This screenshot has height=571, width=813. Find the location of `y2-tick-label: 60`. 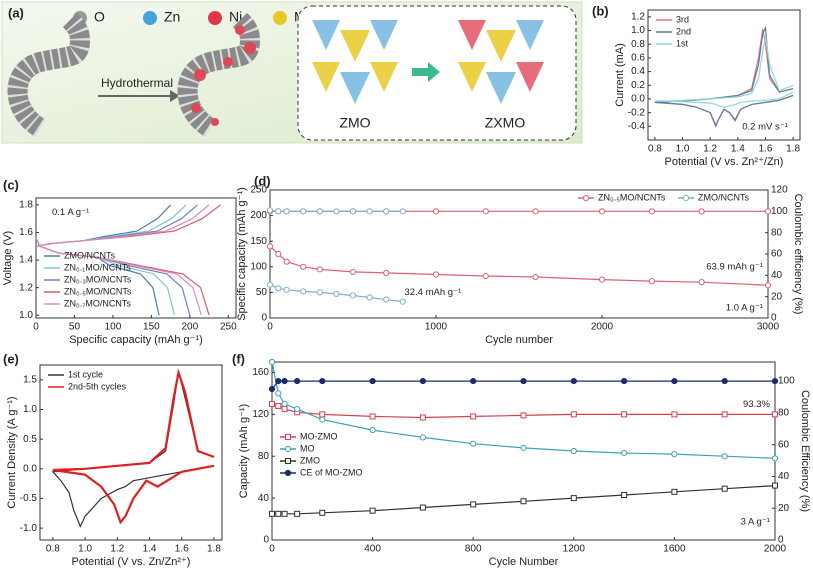

y2-tick-label: 60 is located at coordinates (777, 254).